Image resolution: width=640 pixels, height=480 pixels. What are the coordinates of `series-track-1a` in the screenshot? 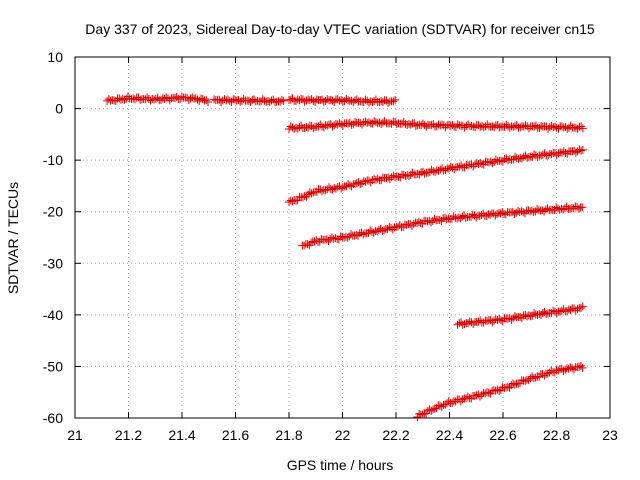 It's located at (157, 99).